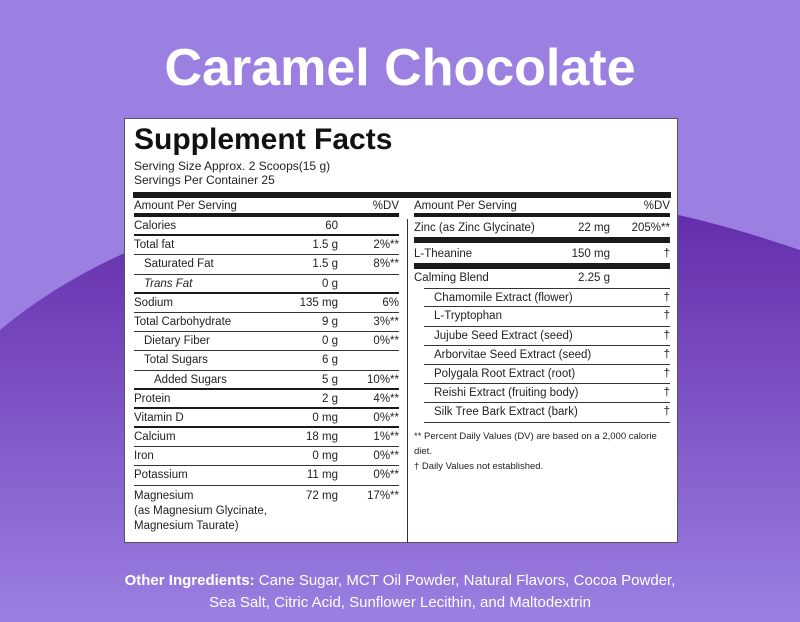 This screenshot has width=800, height=622. I want to click on nutrient-name: Vitamin D, so click(159, 417).